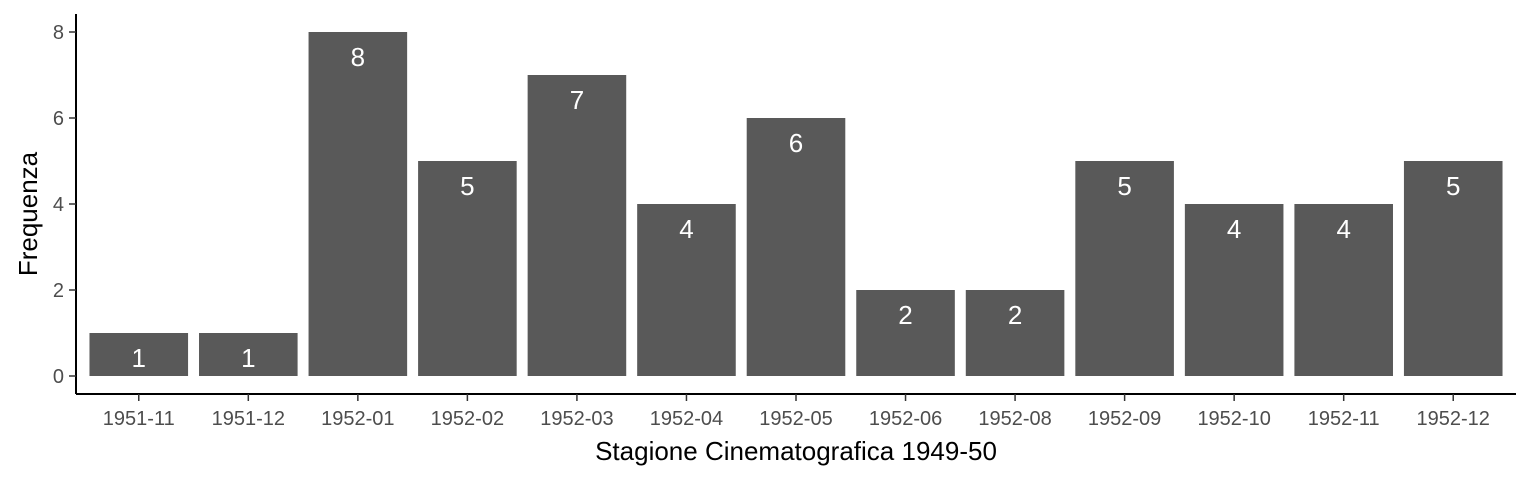 The width and height of the screenshot is (1536, 480). Describe the element at coordinates (248, 419) in the screenshot. I see `x-tick-label: 1951-12` at that location.